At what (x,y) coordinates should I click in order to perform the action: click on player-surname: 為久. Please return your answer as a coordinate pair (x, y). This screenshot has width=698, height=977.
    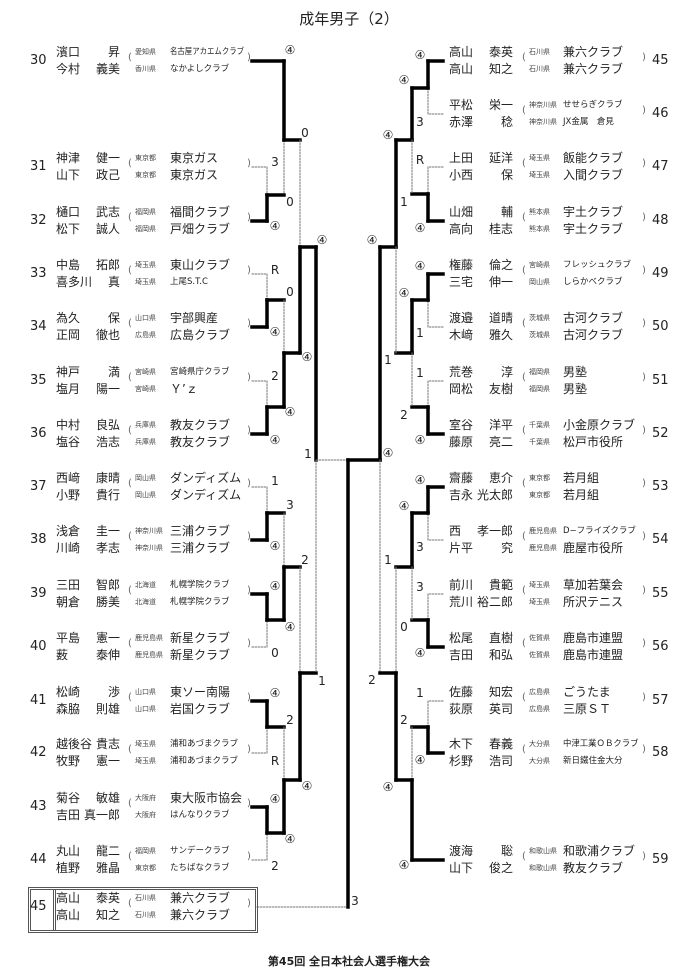
    Looking at the image, I should click on (68, 318).